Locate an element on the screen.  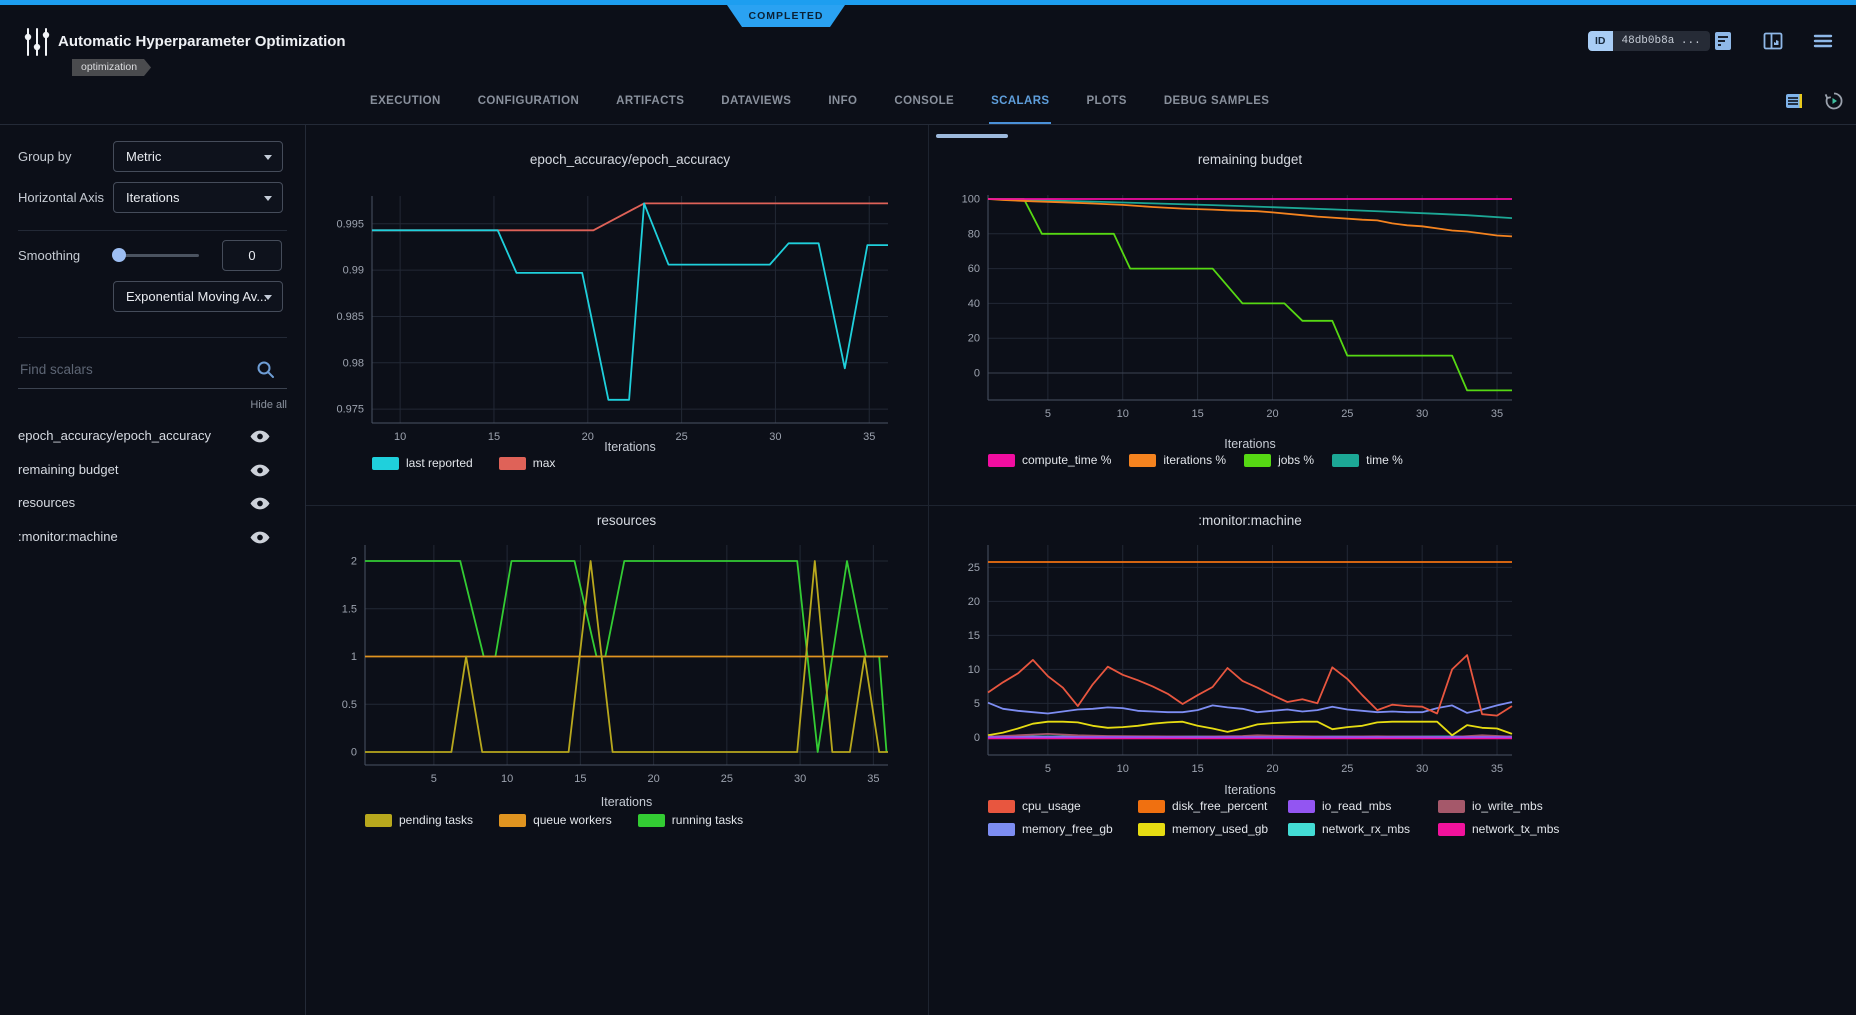
legend-item-disk-free-percent: disk_free_percent is located at coordinates (1213, 806).